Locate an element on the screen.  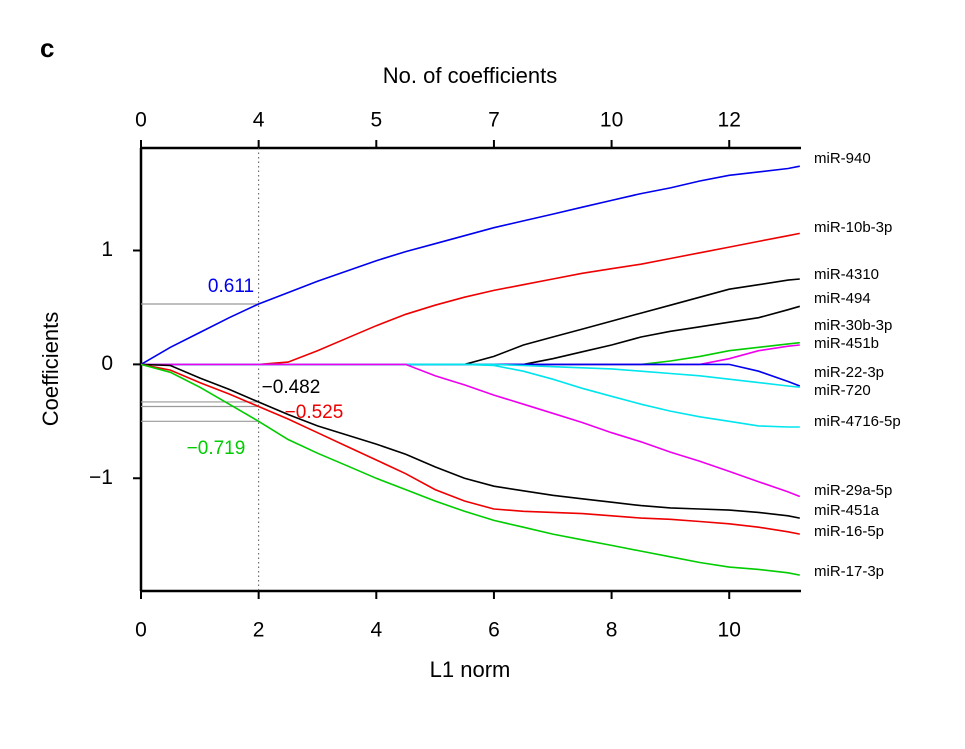
y-axis-title: Coefficients is located at coordinates (50, 369).